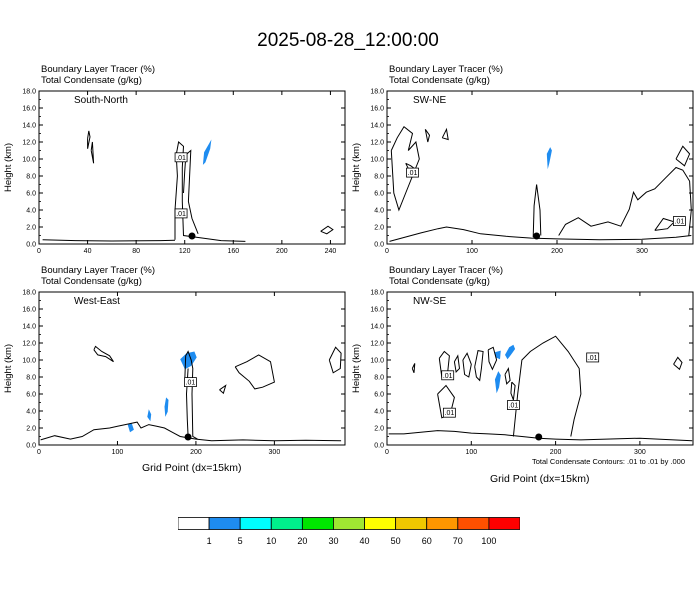 This screenshot has width=696, height=612. Describe the element at coordinates (271, 541) in the screenshot. I see `colorbar-level-label: 10` at that location.